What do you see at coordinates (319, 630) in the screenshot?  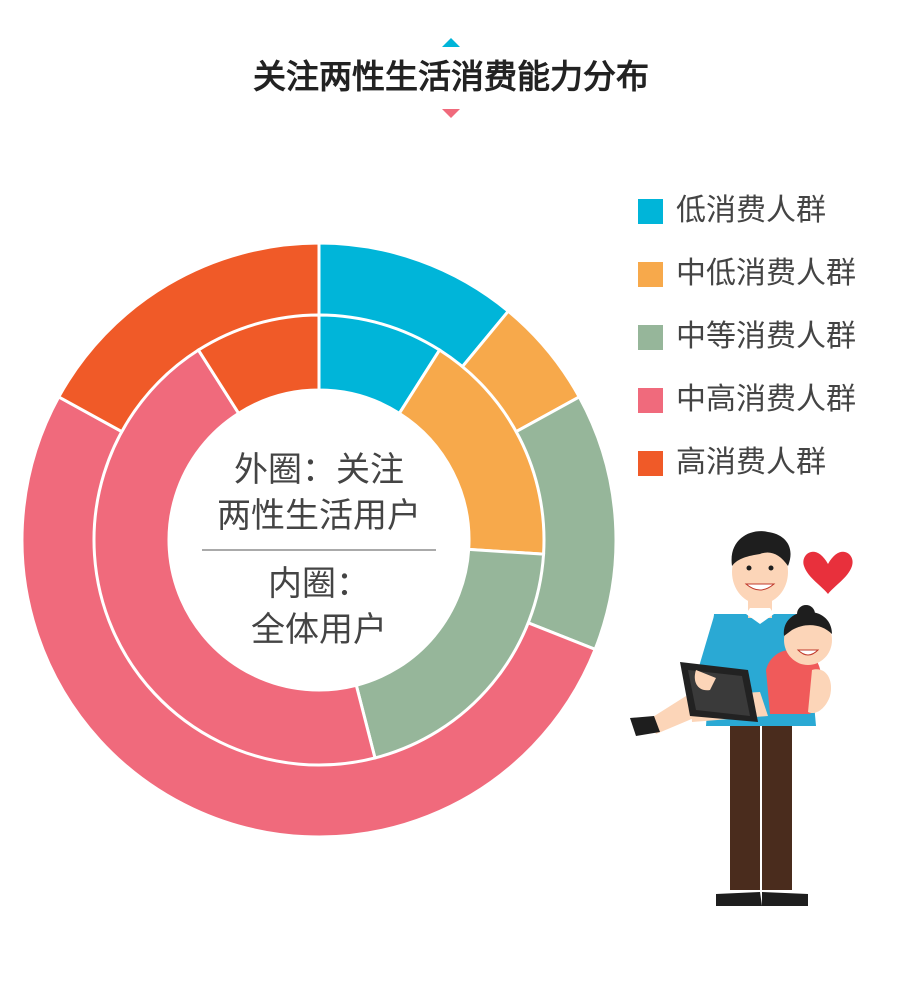 I see `center-inner-label-2: 全体用户` at bounding box center [319, 630].